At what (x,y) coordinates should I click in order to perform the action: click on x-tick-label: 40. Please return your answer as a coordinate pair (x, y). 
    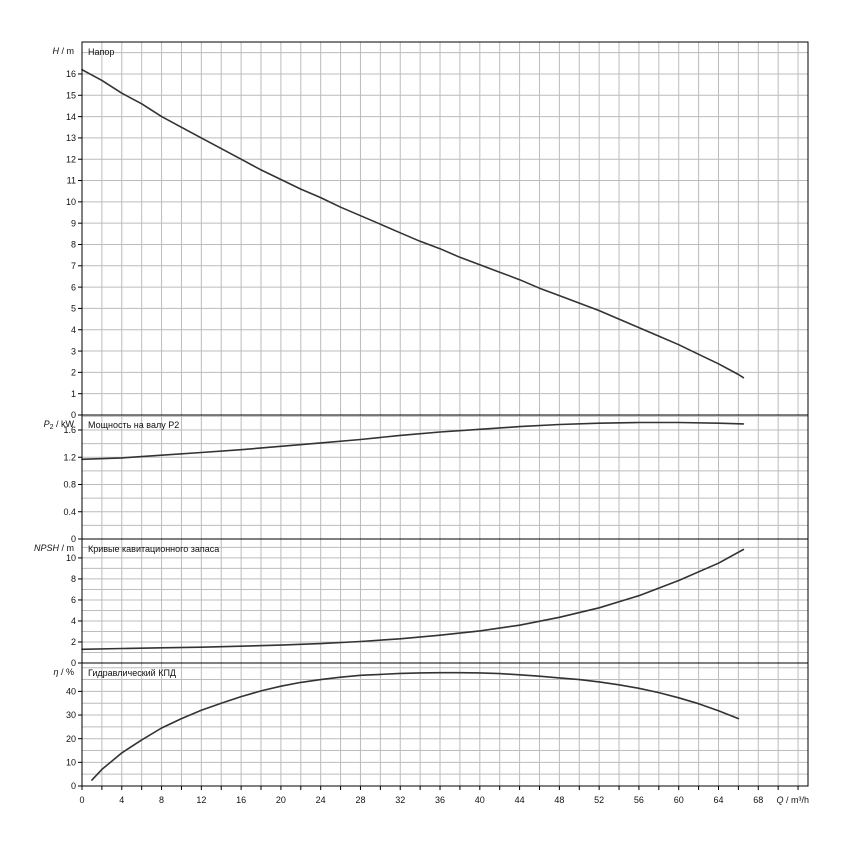
    Looking at the image, I should click on (480, 800).